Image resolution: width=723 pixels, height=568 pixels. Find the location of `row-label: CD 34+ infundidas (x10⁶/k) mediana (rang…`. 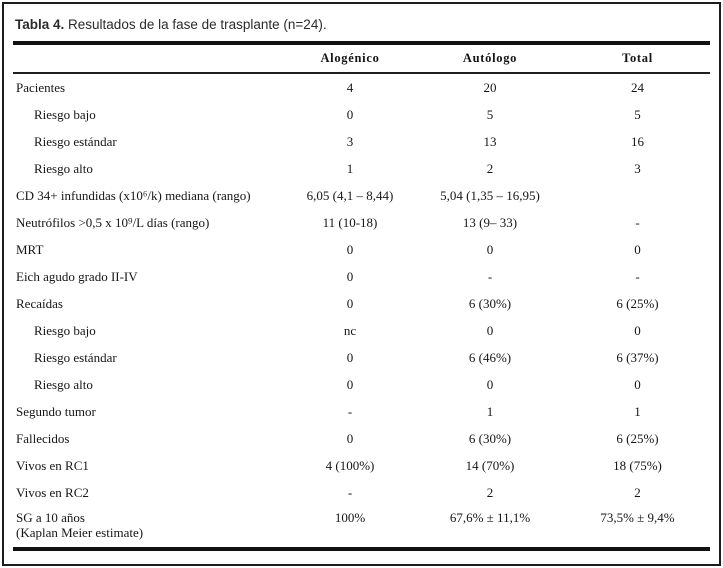

row-label: CD 34+ infundidas (x10⁶/k) mediana (rang… is located at coordinates (133, 195).